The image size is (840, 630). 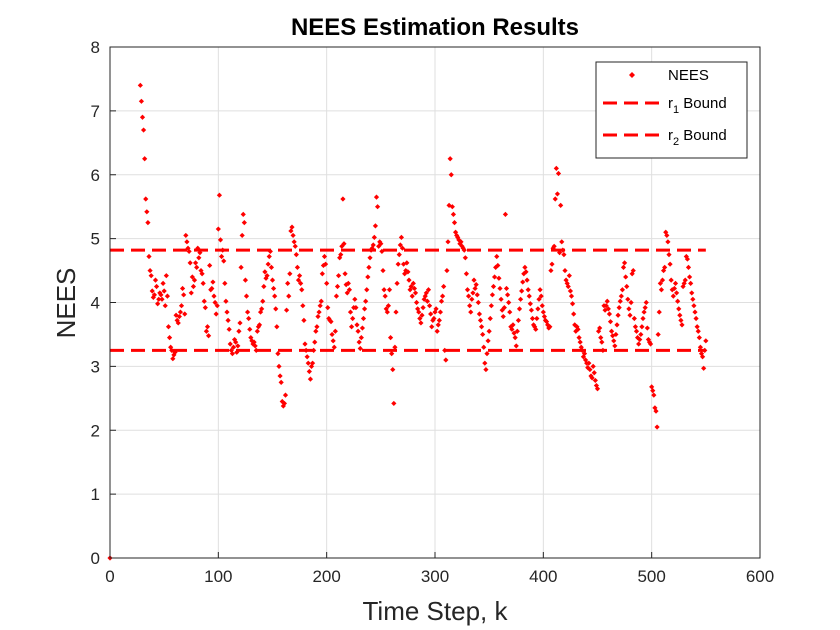 What do you see at coordinates (676, 110) in the screenshot?
I see `legend-r1-sub: 1` at bounding box center [676, 110].